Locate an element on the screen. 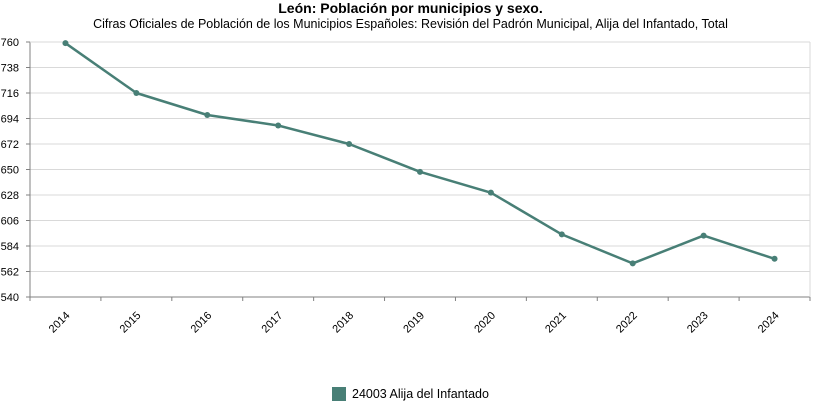 This screenshot has height=416, width=821. x-tick-label: 2021 is located at coordinates (556, 323).